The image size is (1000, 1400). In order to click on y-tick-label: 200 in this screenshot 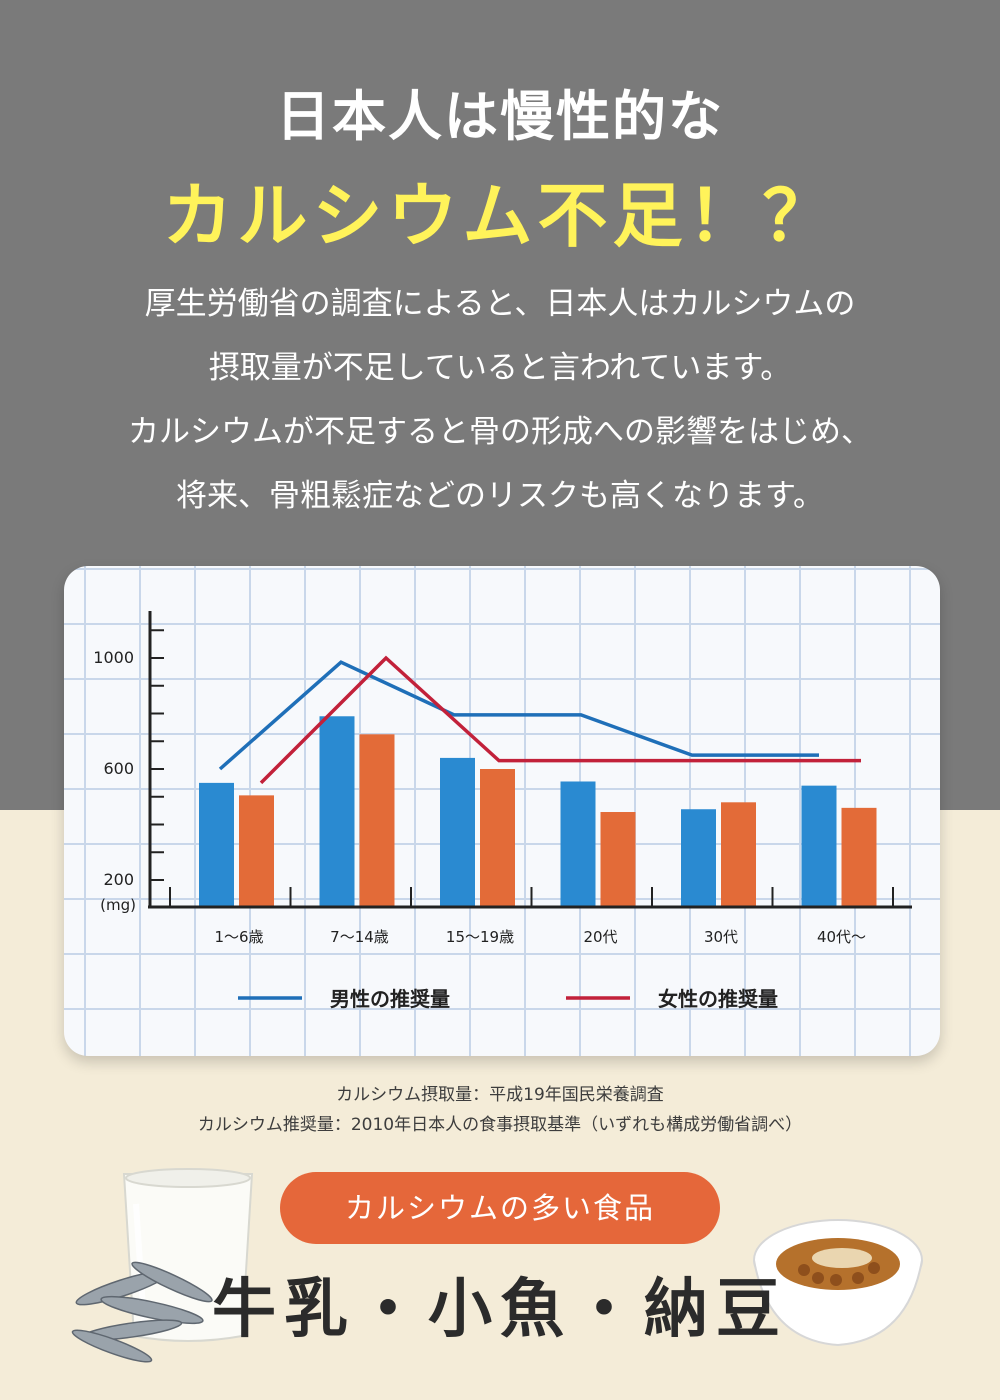, I will do `click(118, 879)`.